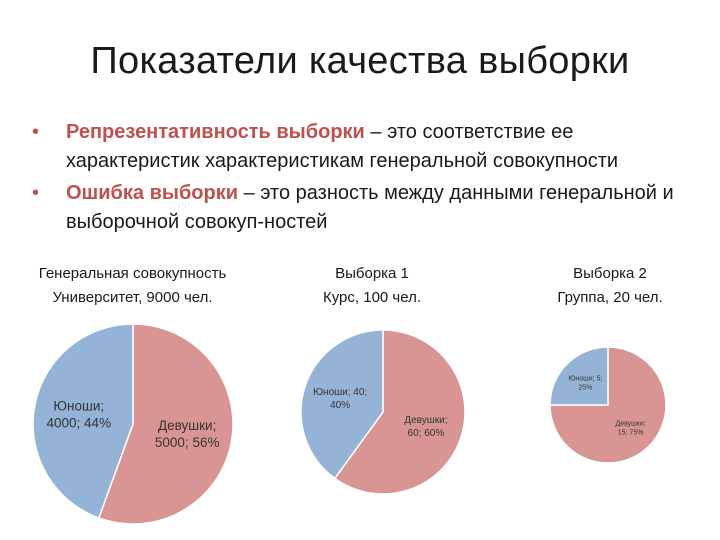 The width and height of the screenshot is (720, 540). What do you see at coordinates (360, 61) in the screenshot?
I see `slide-title: Показатели качества выборки` at bounding box center [360, 61].